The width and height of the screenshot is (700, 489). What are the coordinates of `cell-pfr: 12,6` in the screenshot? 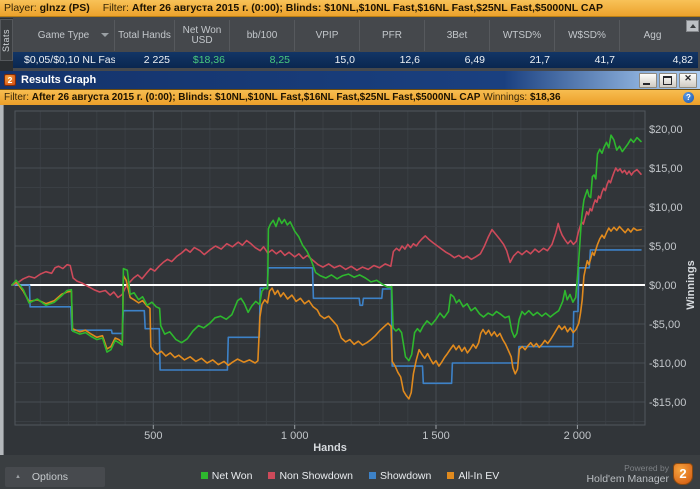 It's located at (409, 60).